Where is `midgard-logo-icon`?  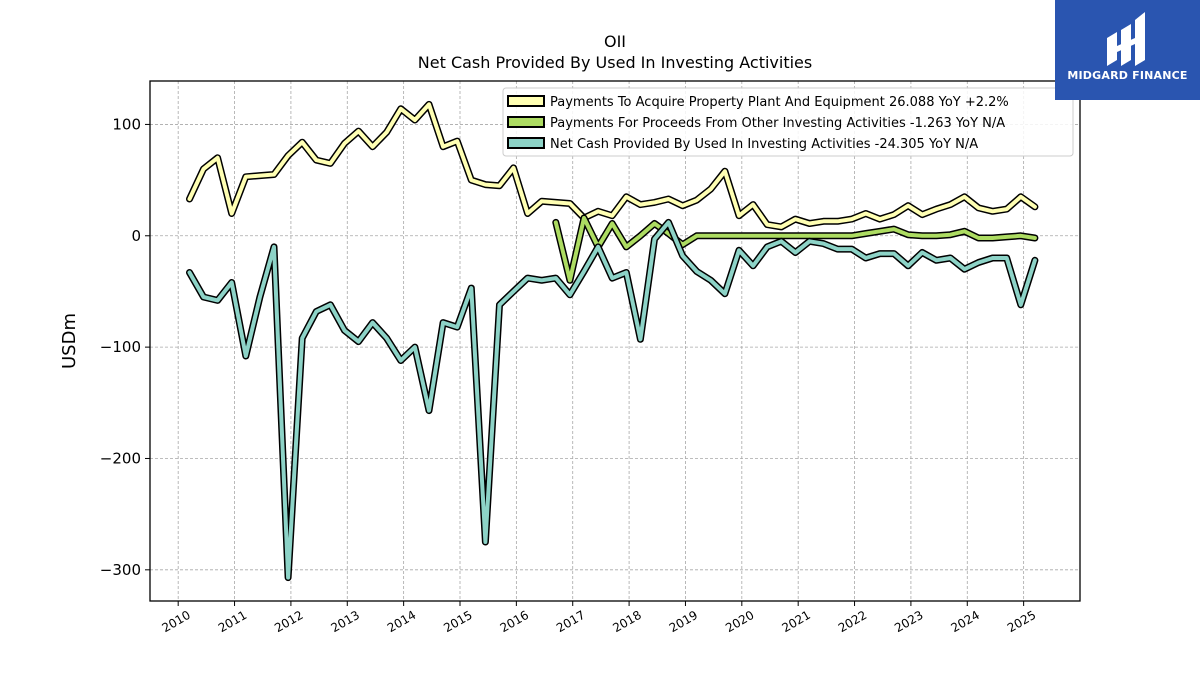
midgard-logo-icon is located at coordinates (1126, 39).